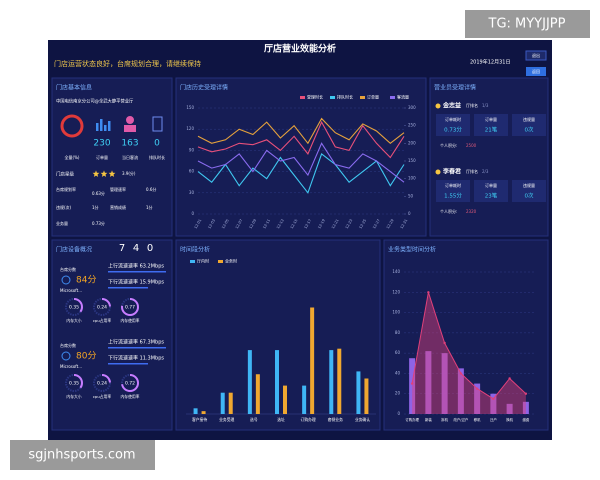 The width and height of the screenshot is (600, 480). I want to click on rating-label: 业务量, so click(62, 223).